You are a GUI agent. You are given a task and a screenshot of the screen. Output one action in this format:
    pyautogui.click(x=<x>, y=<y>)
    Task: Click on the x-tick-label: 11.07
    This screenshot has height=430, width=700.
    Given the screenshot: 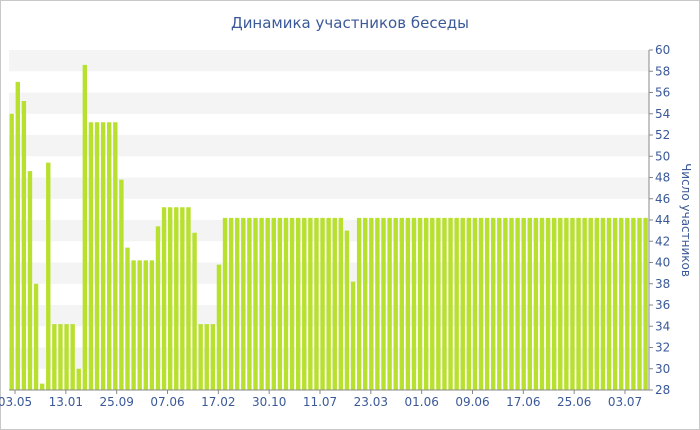 What is the action you would take?
    pyautogui.click(x=320, y=402)
    